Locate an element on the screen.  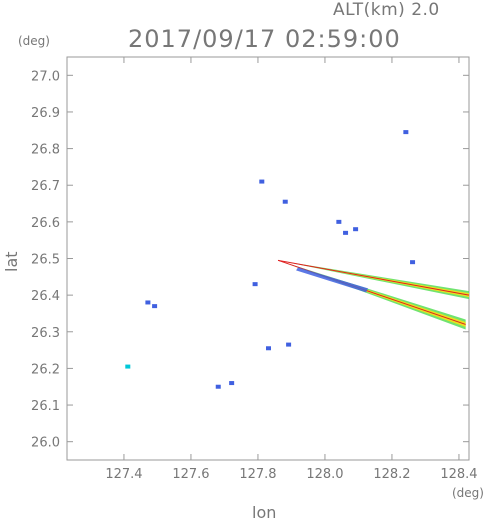
x-axis-label: lon is located at coordinates (264, 512).